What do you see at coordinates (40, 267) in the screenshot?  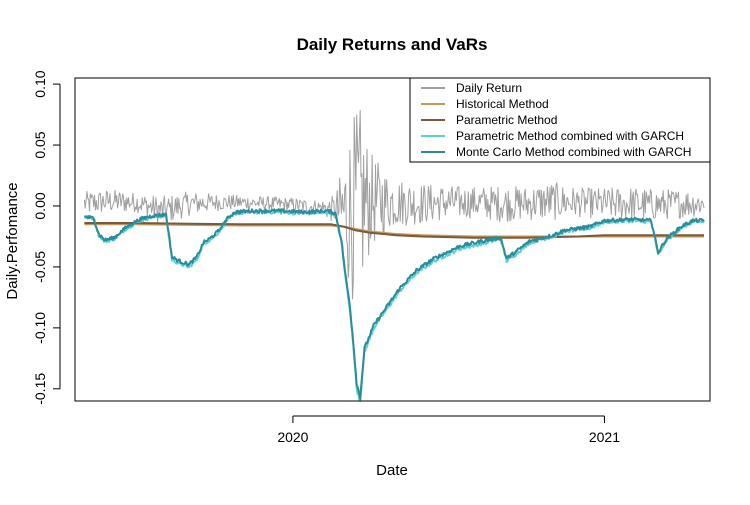 I see `y-tick-label: -0.05` at bounding box center [40, 267].